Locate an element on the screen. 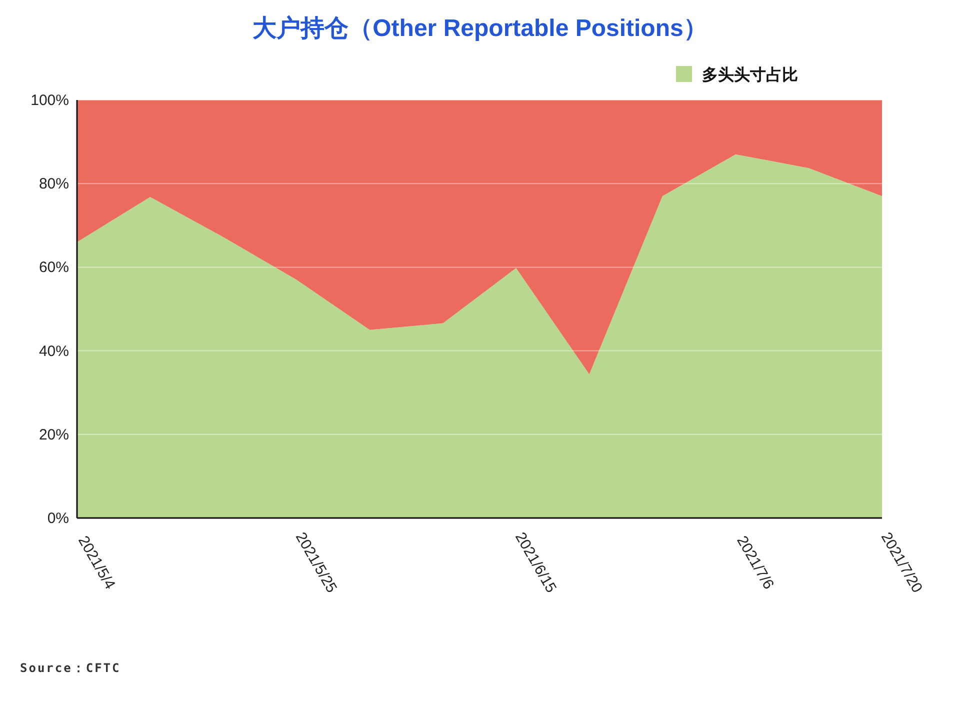 The width and height of the screenshot is (960, 702). y-tick-label: 0% is located at coordinates (58, 518).